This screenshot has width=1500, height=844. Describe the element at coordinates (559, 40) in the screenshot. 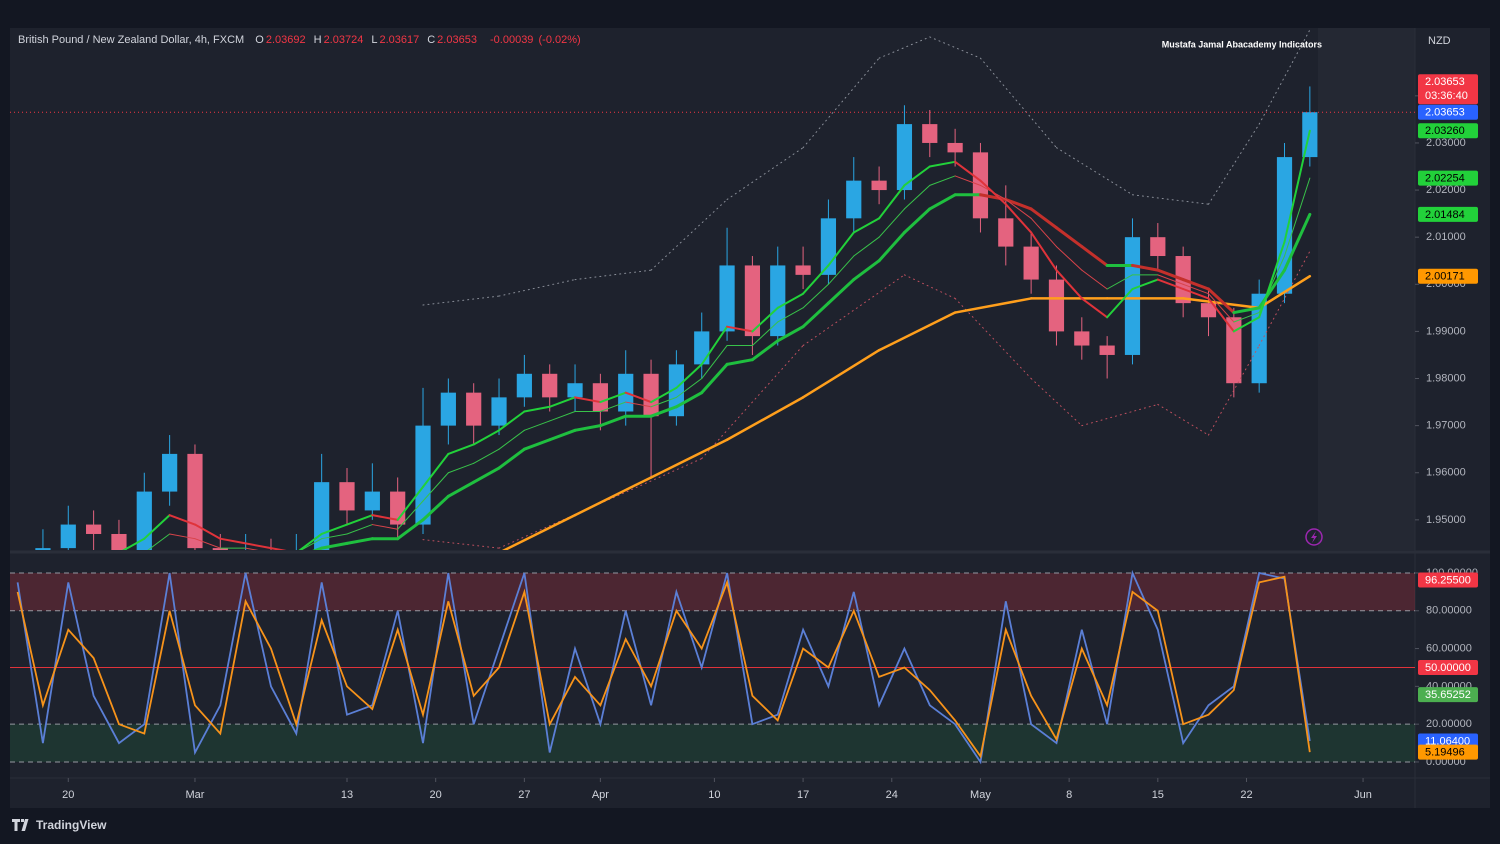

I see `change-percent: (-0.02%)` at that location.